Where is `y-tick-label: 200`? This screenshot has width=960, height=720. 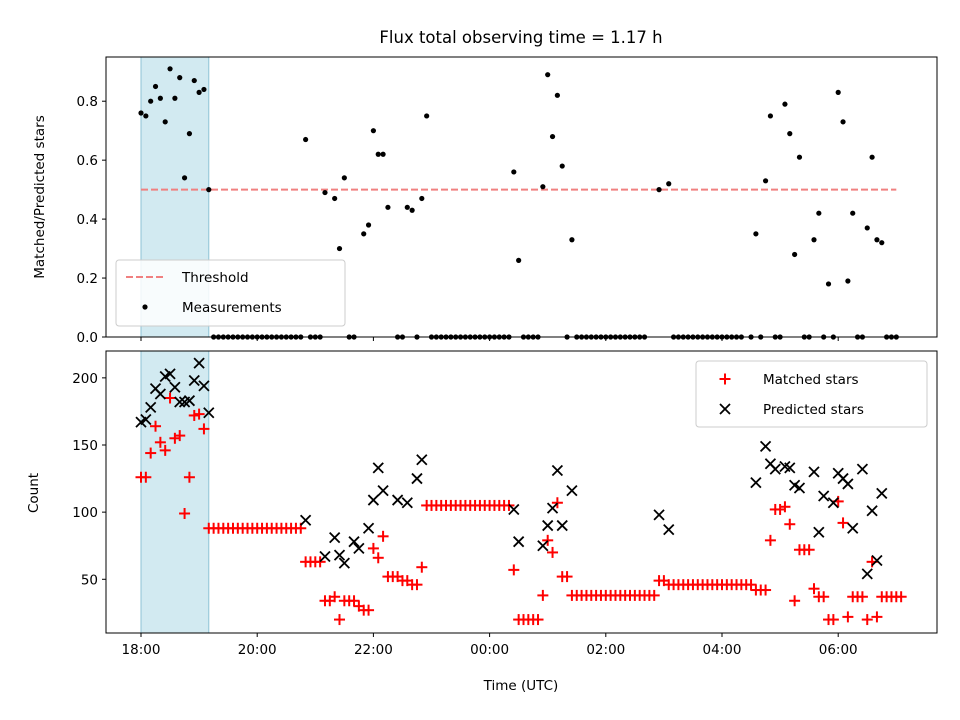 y-tick-label: 200 is located at coordinates (85, 379).